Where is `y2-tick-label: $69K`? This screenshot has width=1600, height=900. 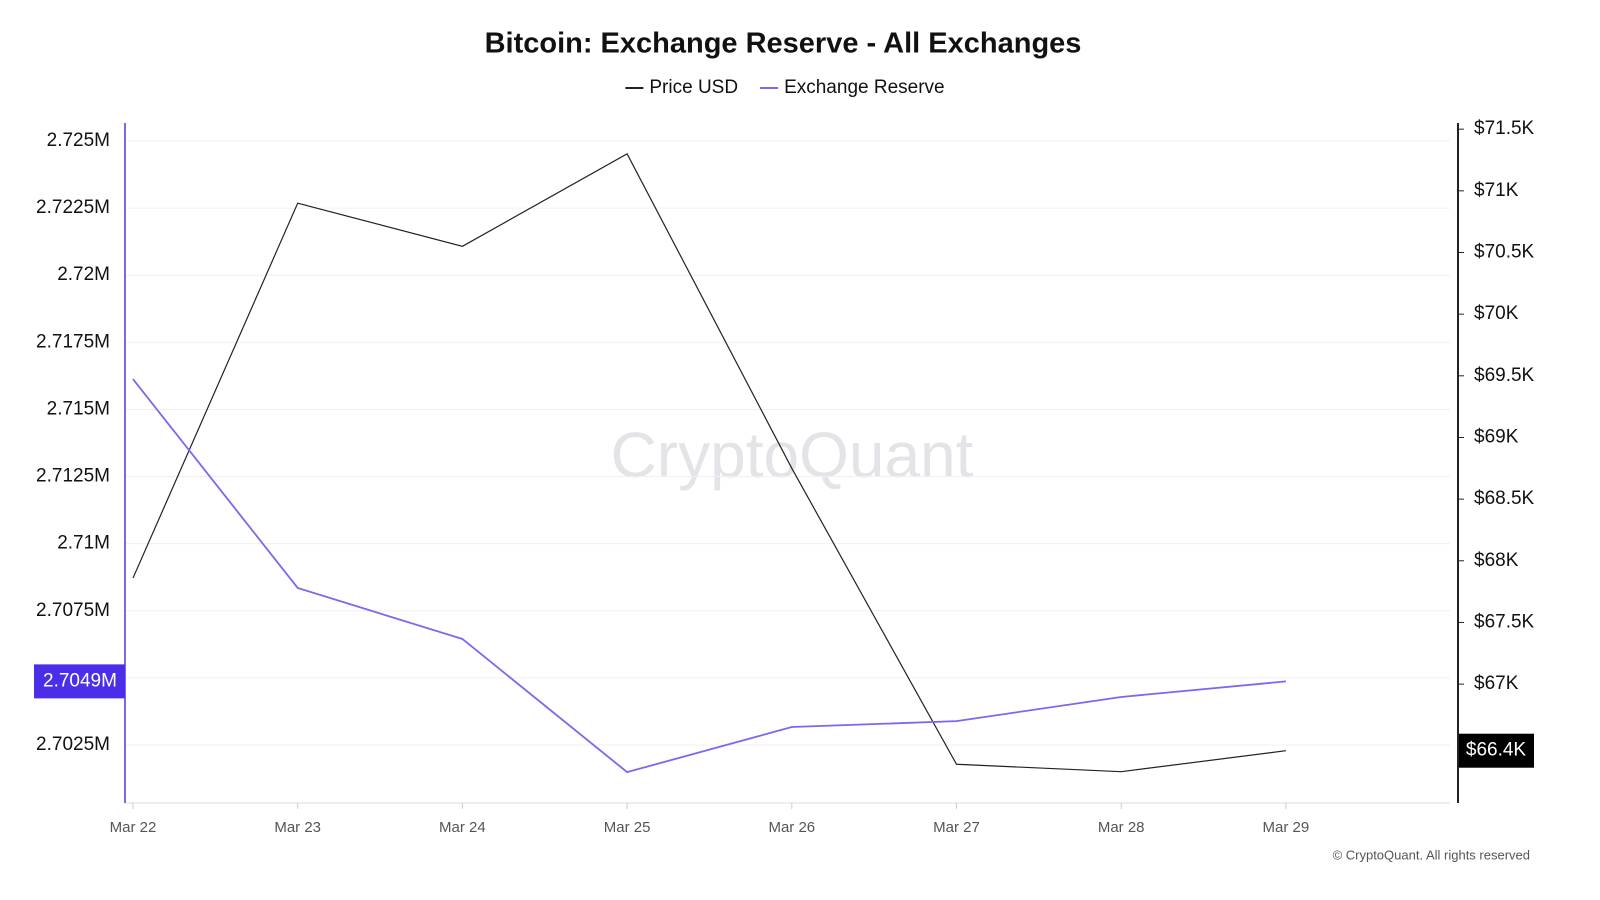 y2-tick-label: $69K is located at coordinates (1496, 436).